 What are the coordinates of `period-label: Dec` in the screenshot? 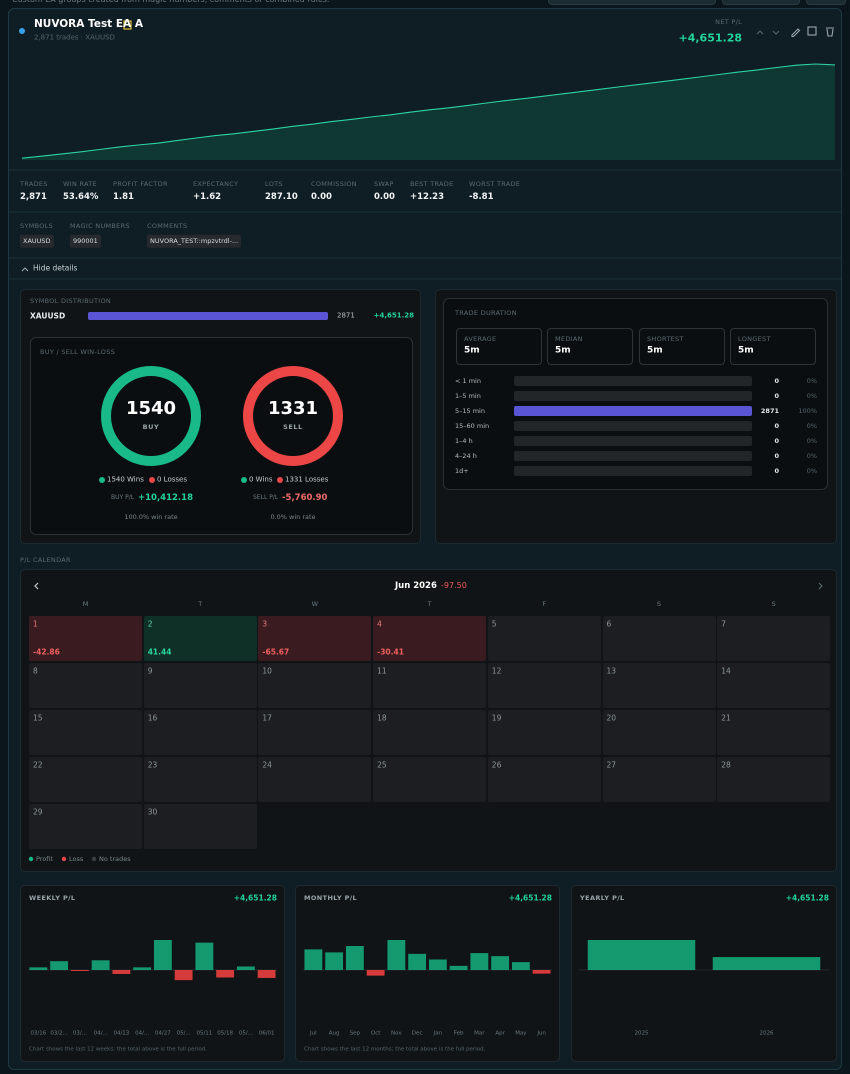 It's located at (417, 1033).